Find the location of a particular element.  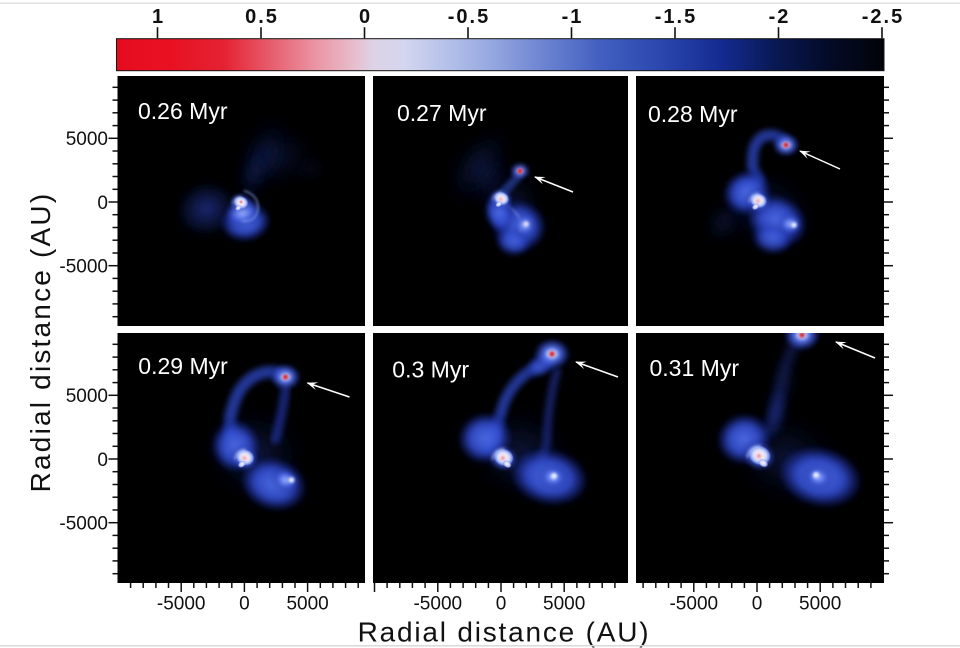

svg-text: 1 is located at coordinates (158, 17).